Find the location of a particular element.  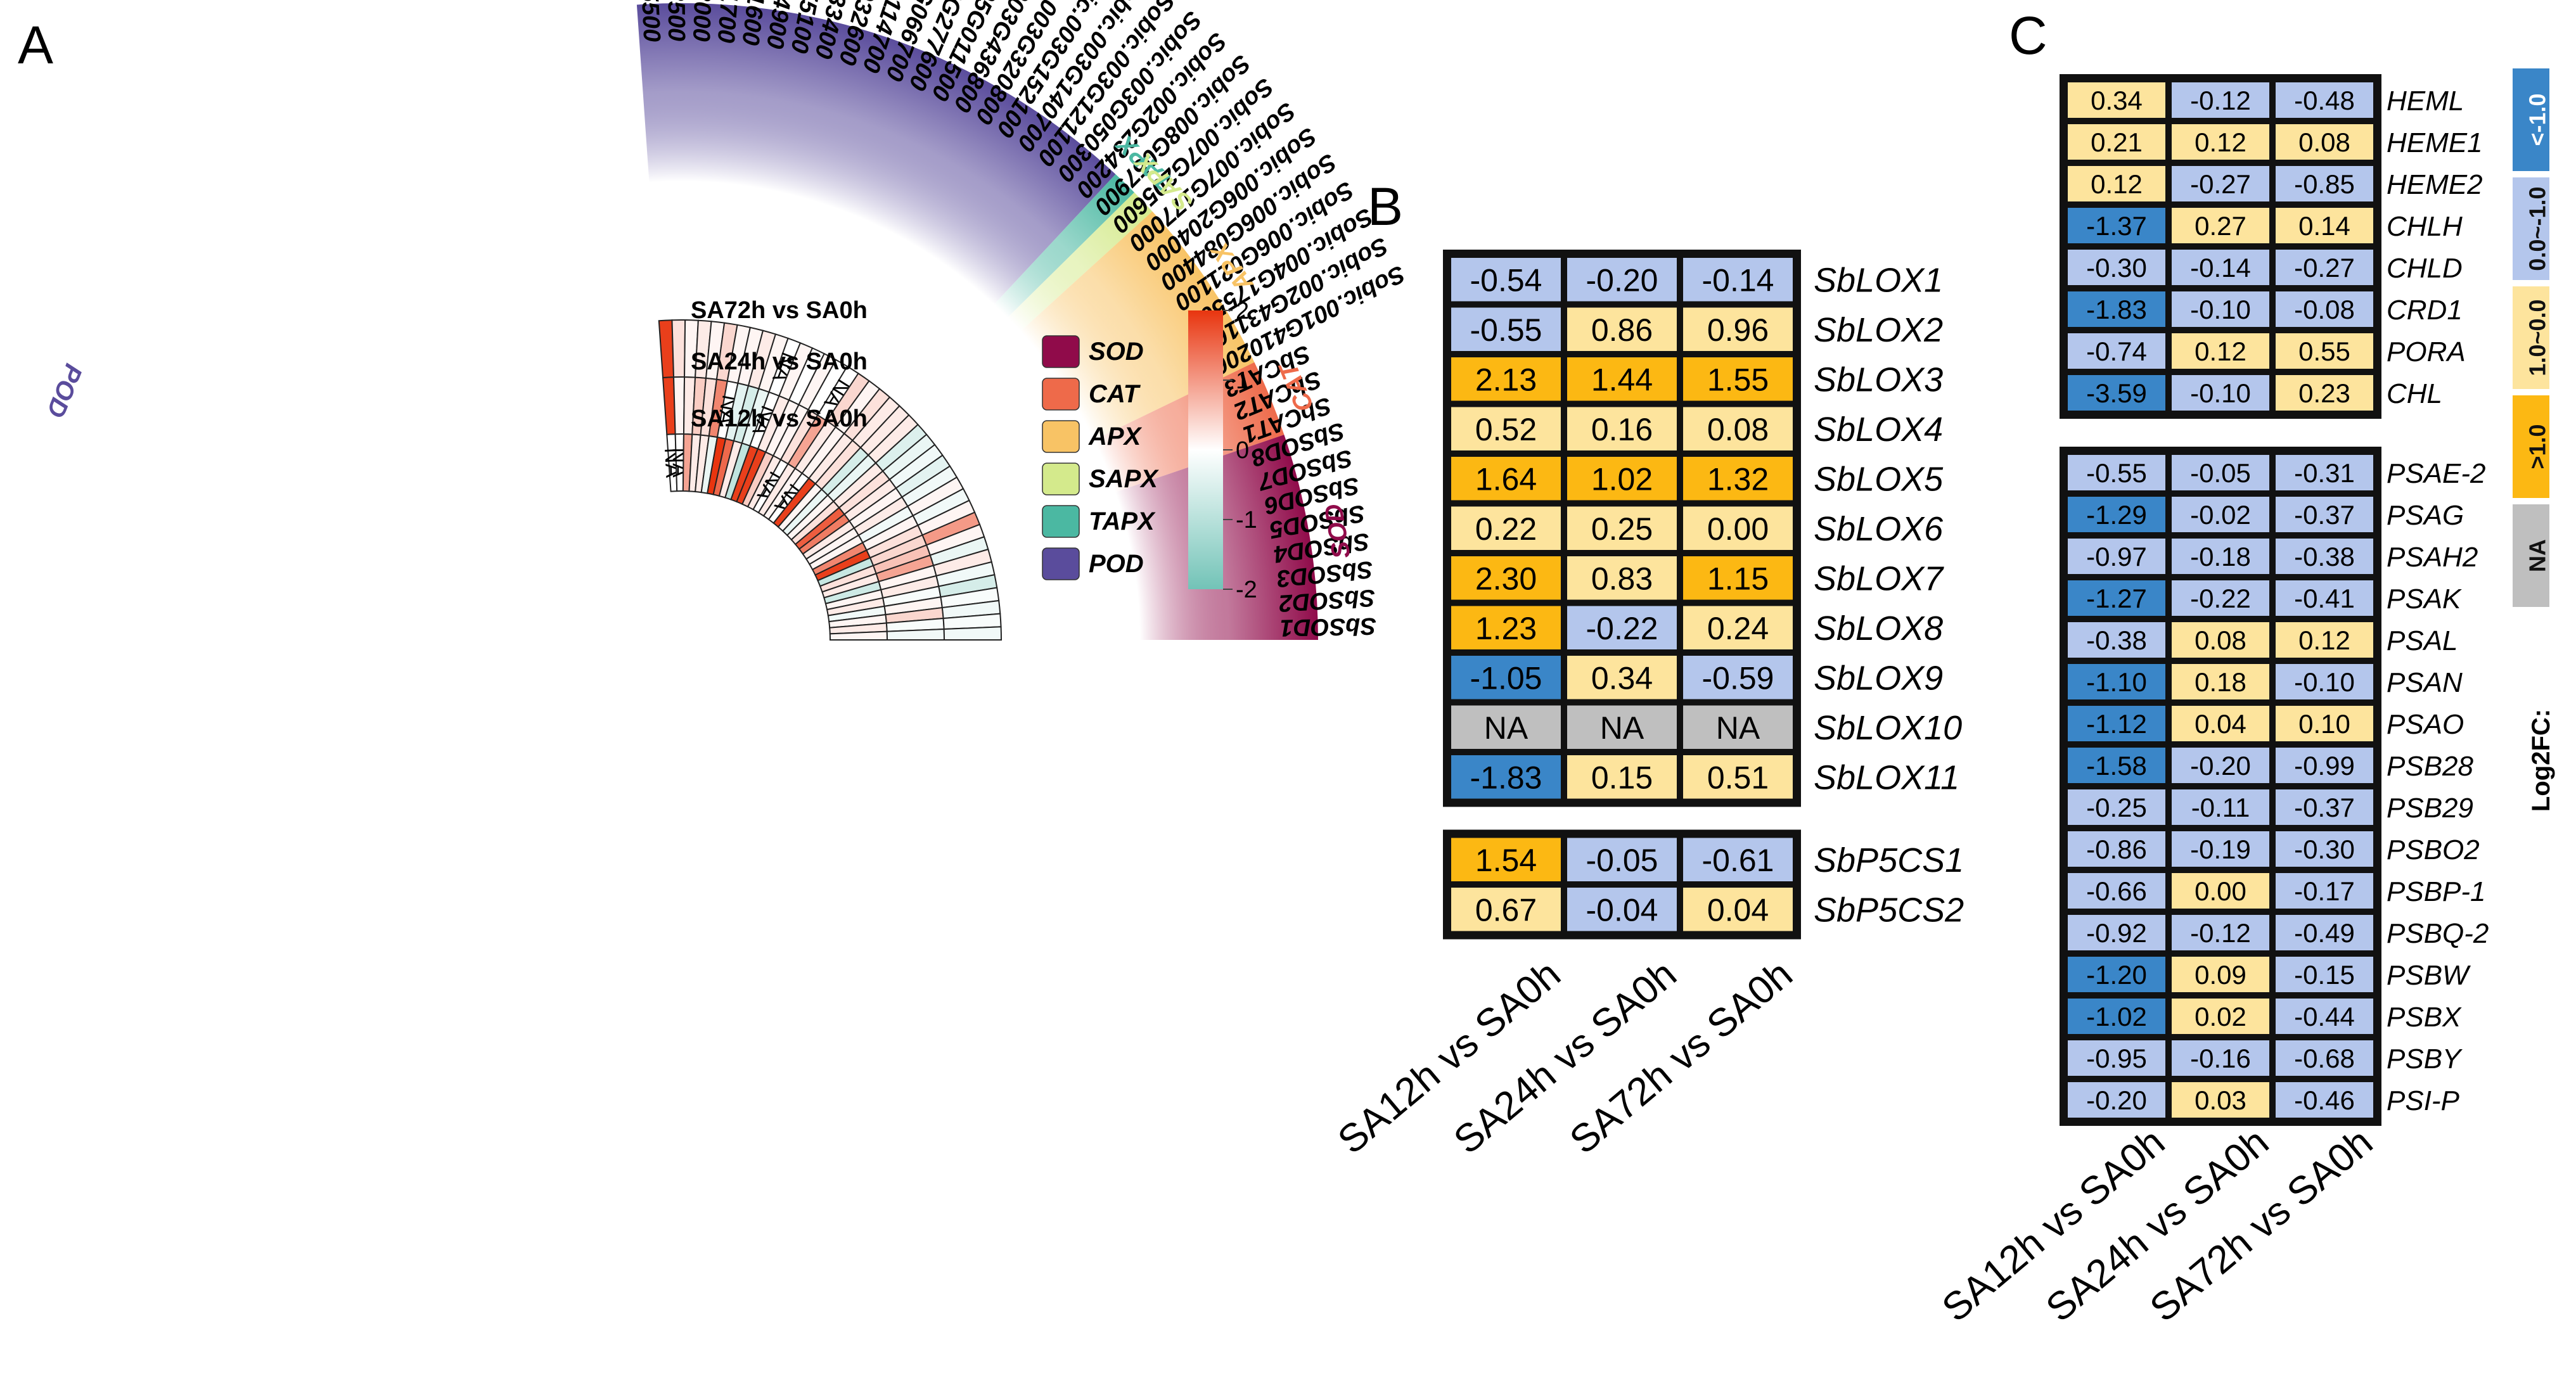

log2fc-swatch is located at coordinates (2531, 446).